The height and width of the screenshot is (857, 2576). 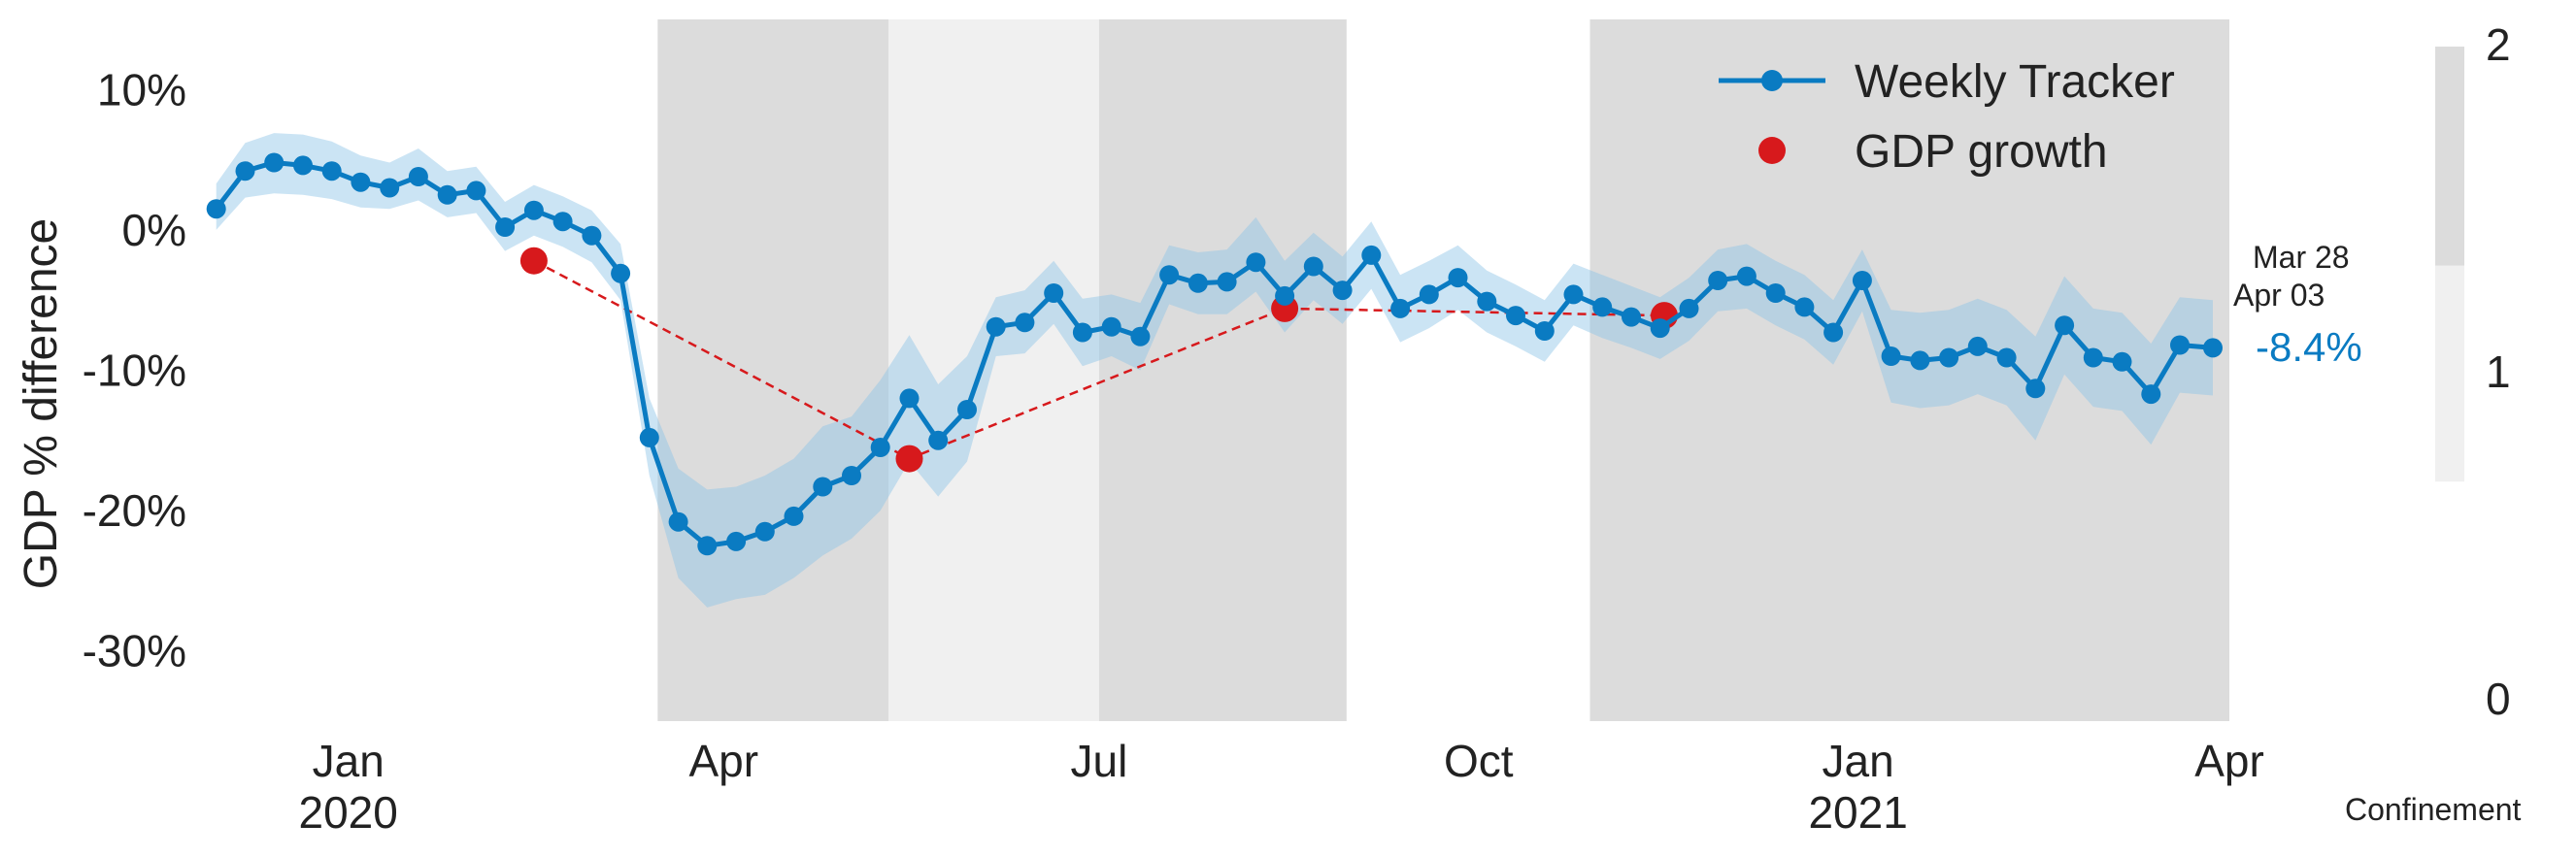 I want to click on last-date-label-2: Apr 03, so click(x=2279, y=295).